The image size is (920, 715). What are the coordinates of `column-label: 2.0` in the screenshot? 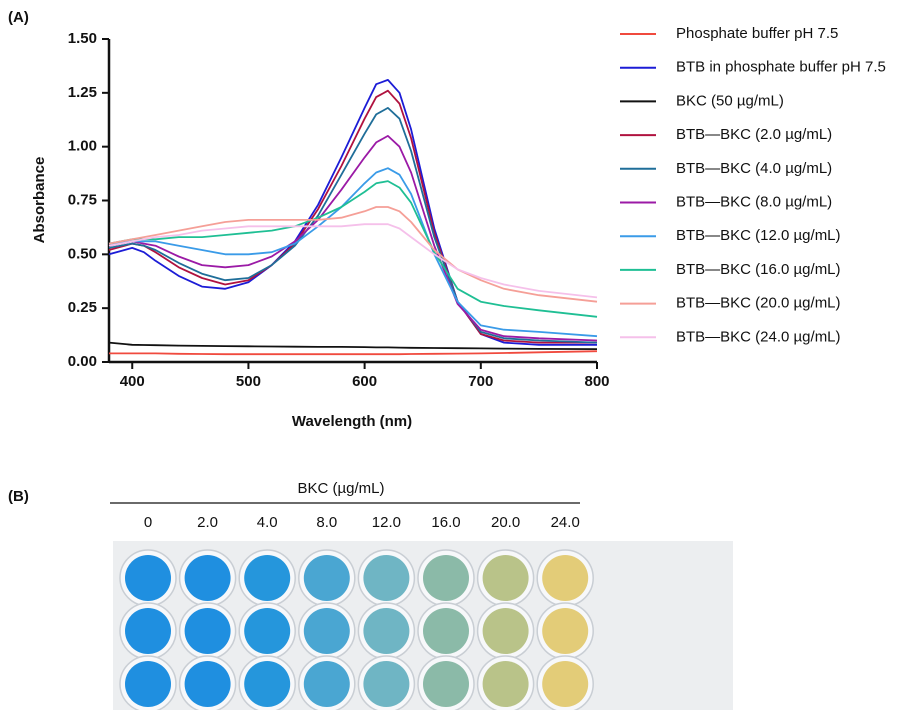 It's located at (207, 522).